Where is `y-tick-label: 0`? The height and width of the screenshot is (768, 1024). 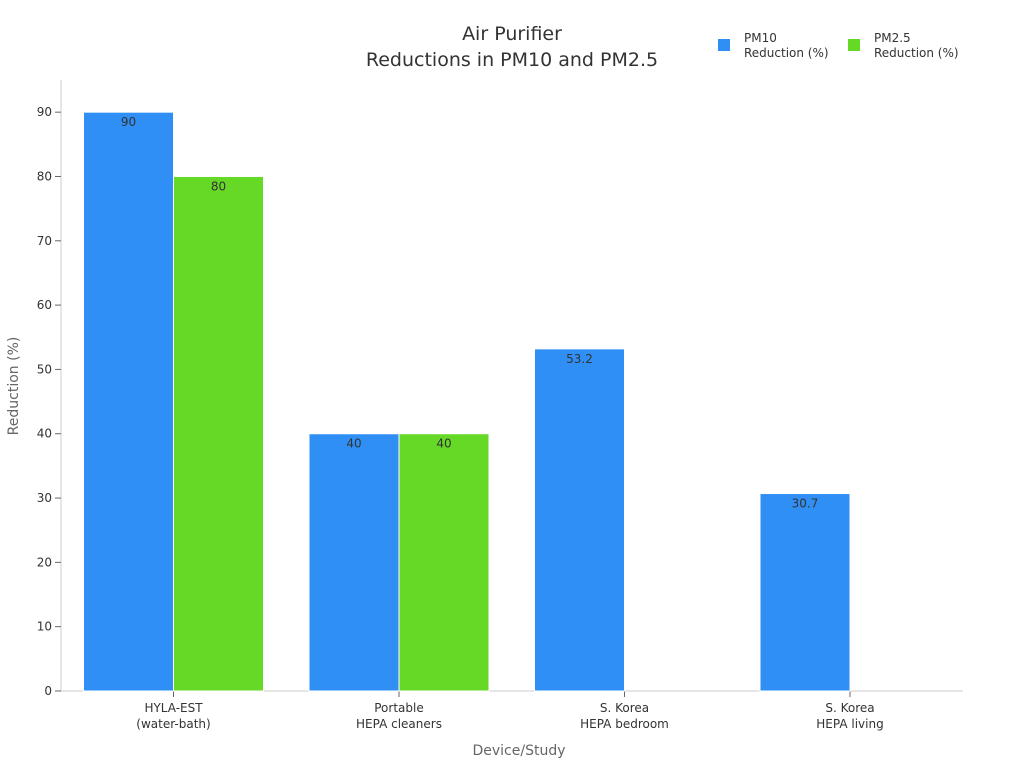 y-tick-label: 0 is located at coordinates (48, 691).